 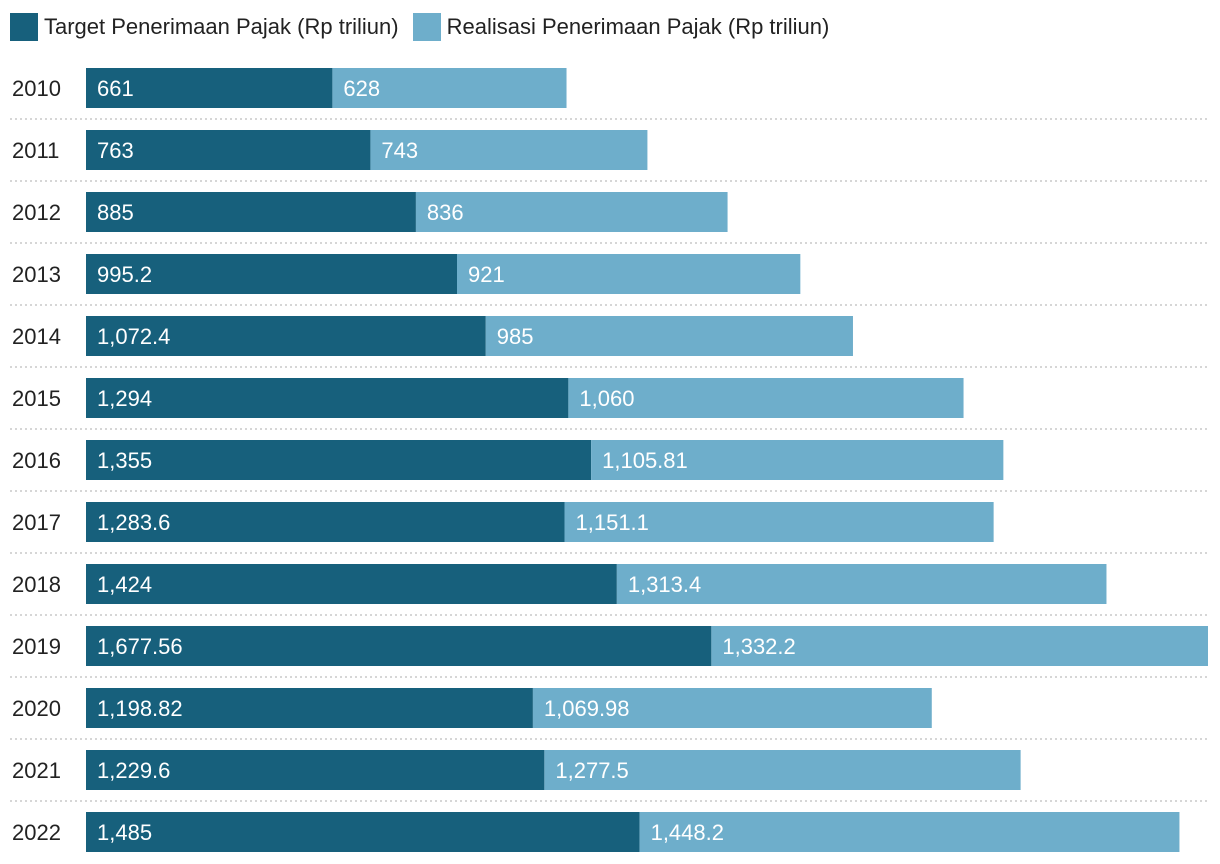 What do you see at coordinates (669, 336) in the screenshot?
I see `bar-realisasi-2014` at bounding box center [669, 336].